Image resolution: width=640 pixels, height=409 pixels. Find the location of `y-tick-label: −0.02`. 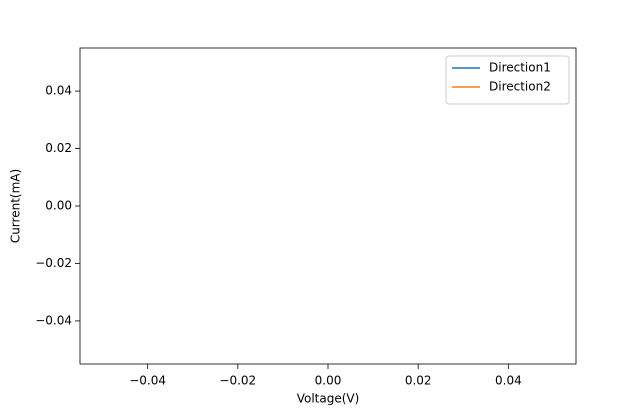

y-tick-label: −0.02 is located at coordinates (53, 263).